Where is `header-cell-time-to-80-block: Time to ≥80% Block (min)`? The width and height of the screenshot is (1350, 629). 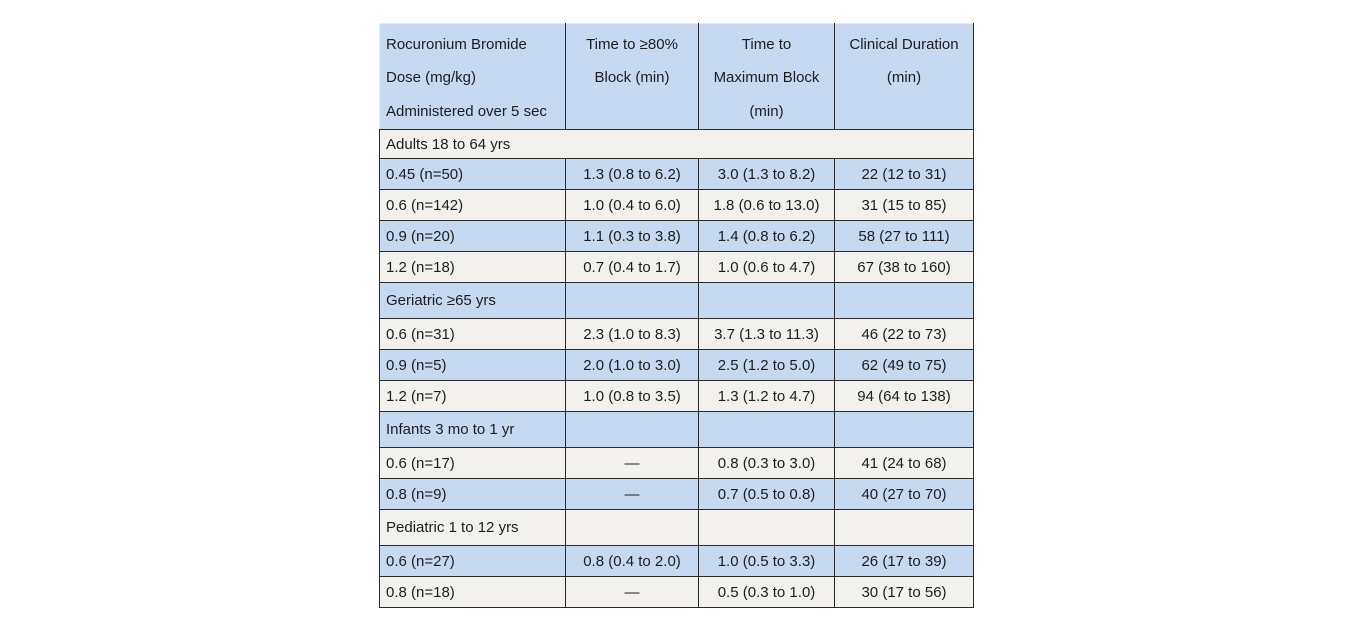
header-cell-time-to-80-block: Time to ≥80% Block (min) is located at coordinates (632, 76).